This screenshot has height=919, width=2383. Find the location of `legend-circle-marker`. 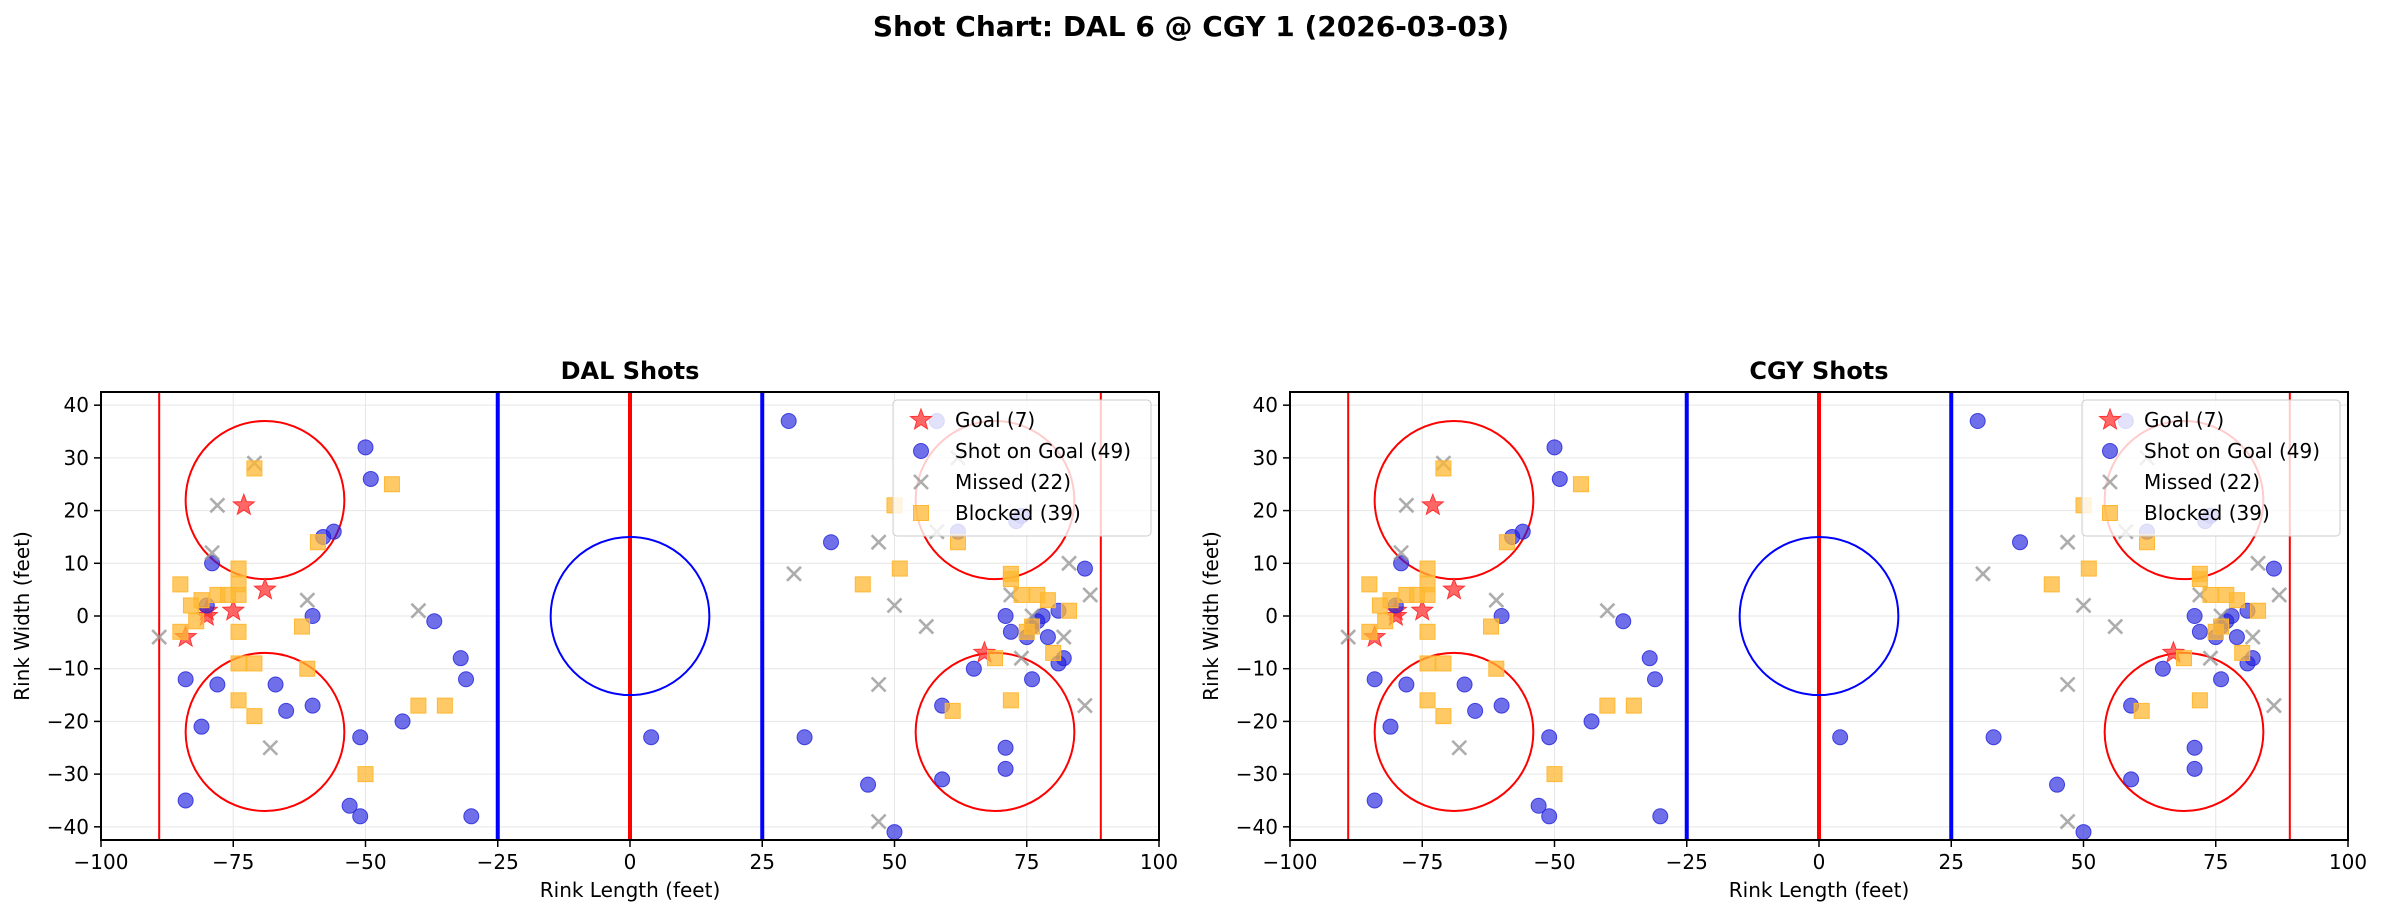

legend-circle-marker is located at coordinates (921, 451).